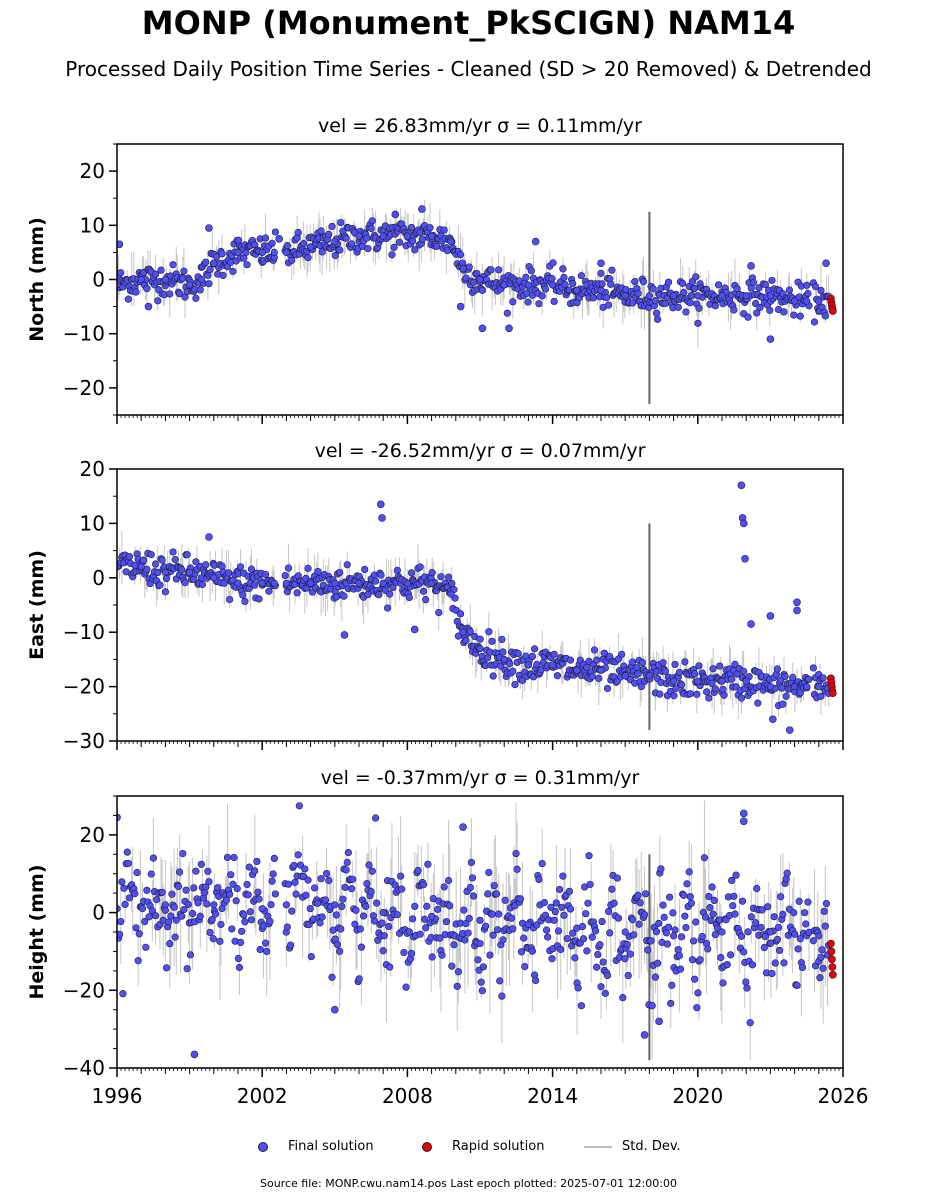 The image size is (937, 1200). What do you see at coordinates (84, 334) in the screenshot?
I see `y-tick-label: −10` at bounding box center [84, 334].